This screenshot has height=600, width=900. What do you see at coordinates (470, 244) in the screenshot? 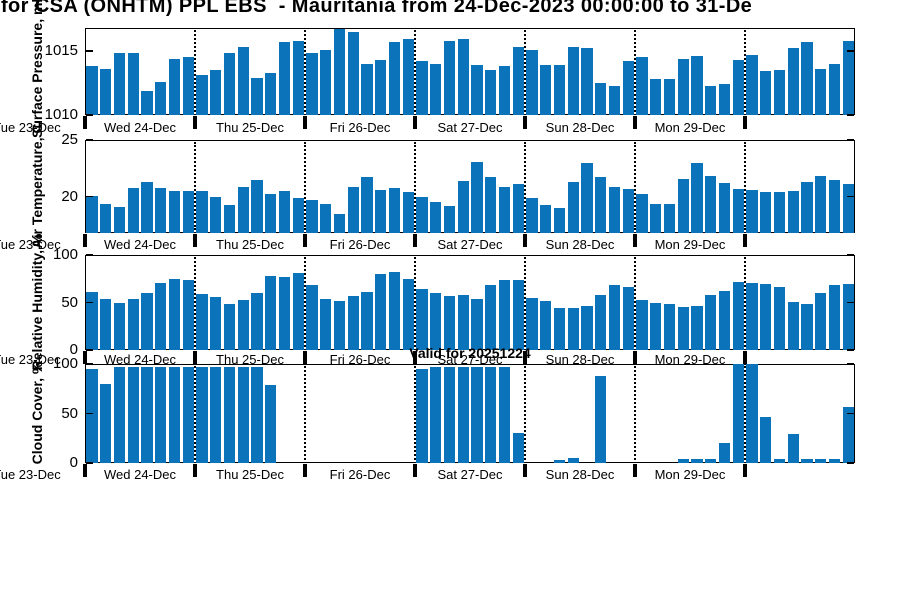
I see `x-day-label: Sat 27-Dec` at bounding box center [470, 244].